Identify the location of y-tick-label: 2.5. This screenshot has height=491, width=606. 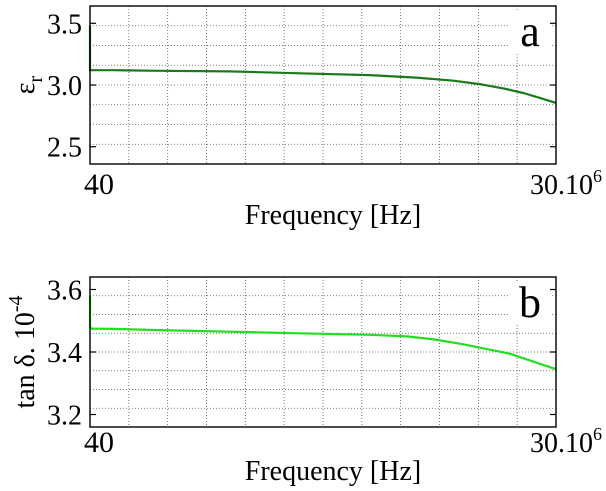
(64, 148).